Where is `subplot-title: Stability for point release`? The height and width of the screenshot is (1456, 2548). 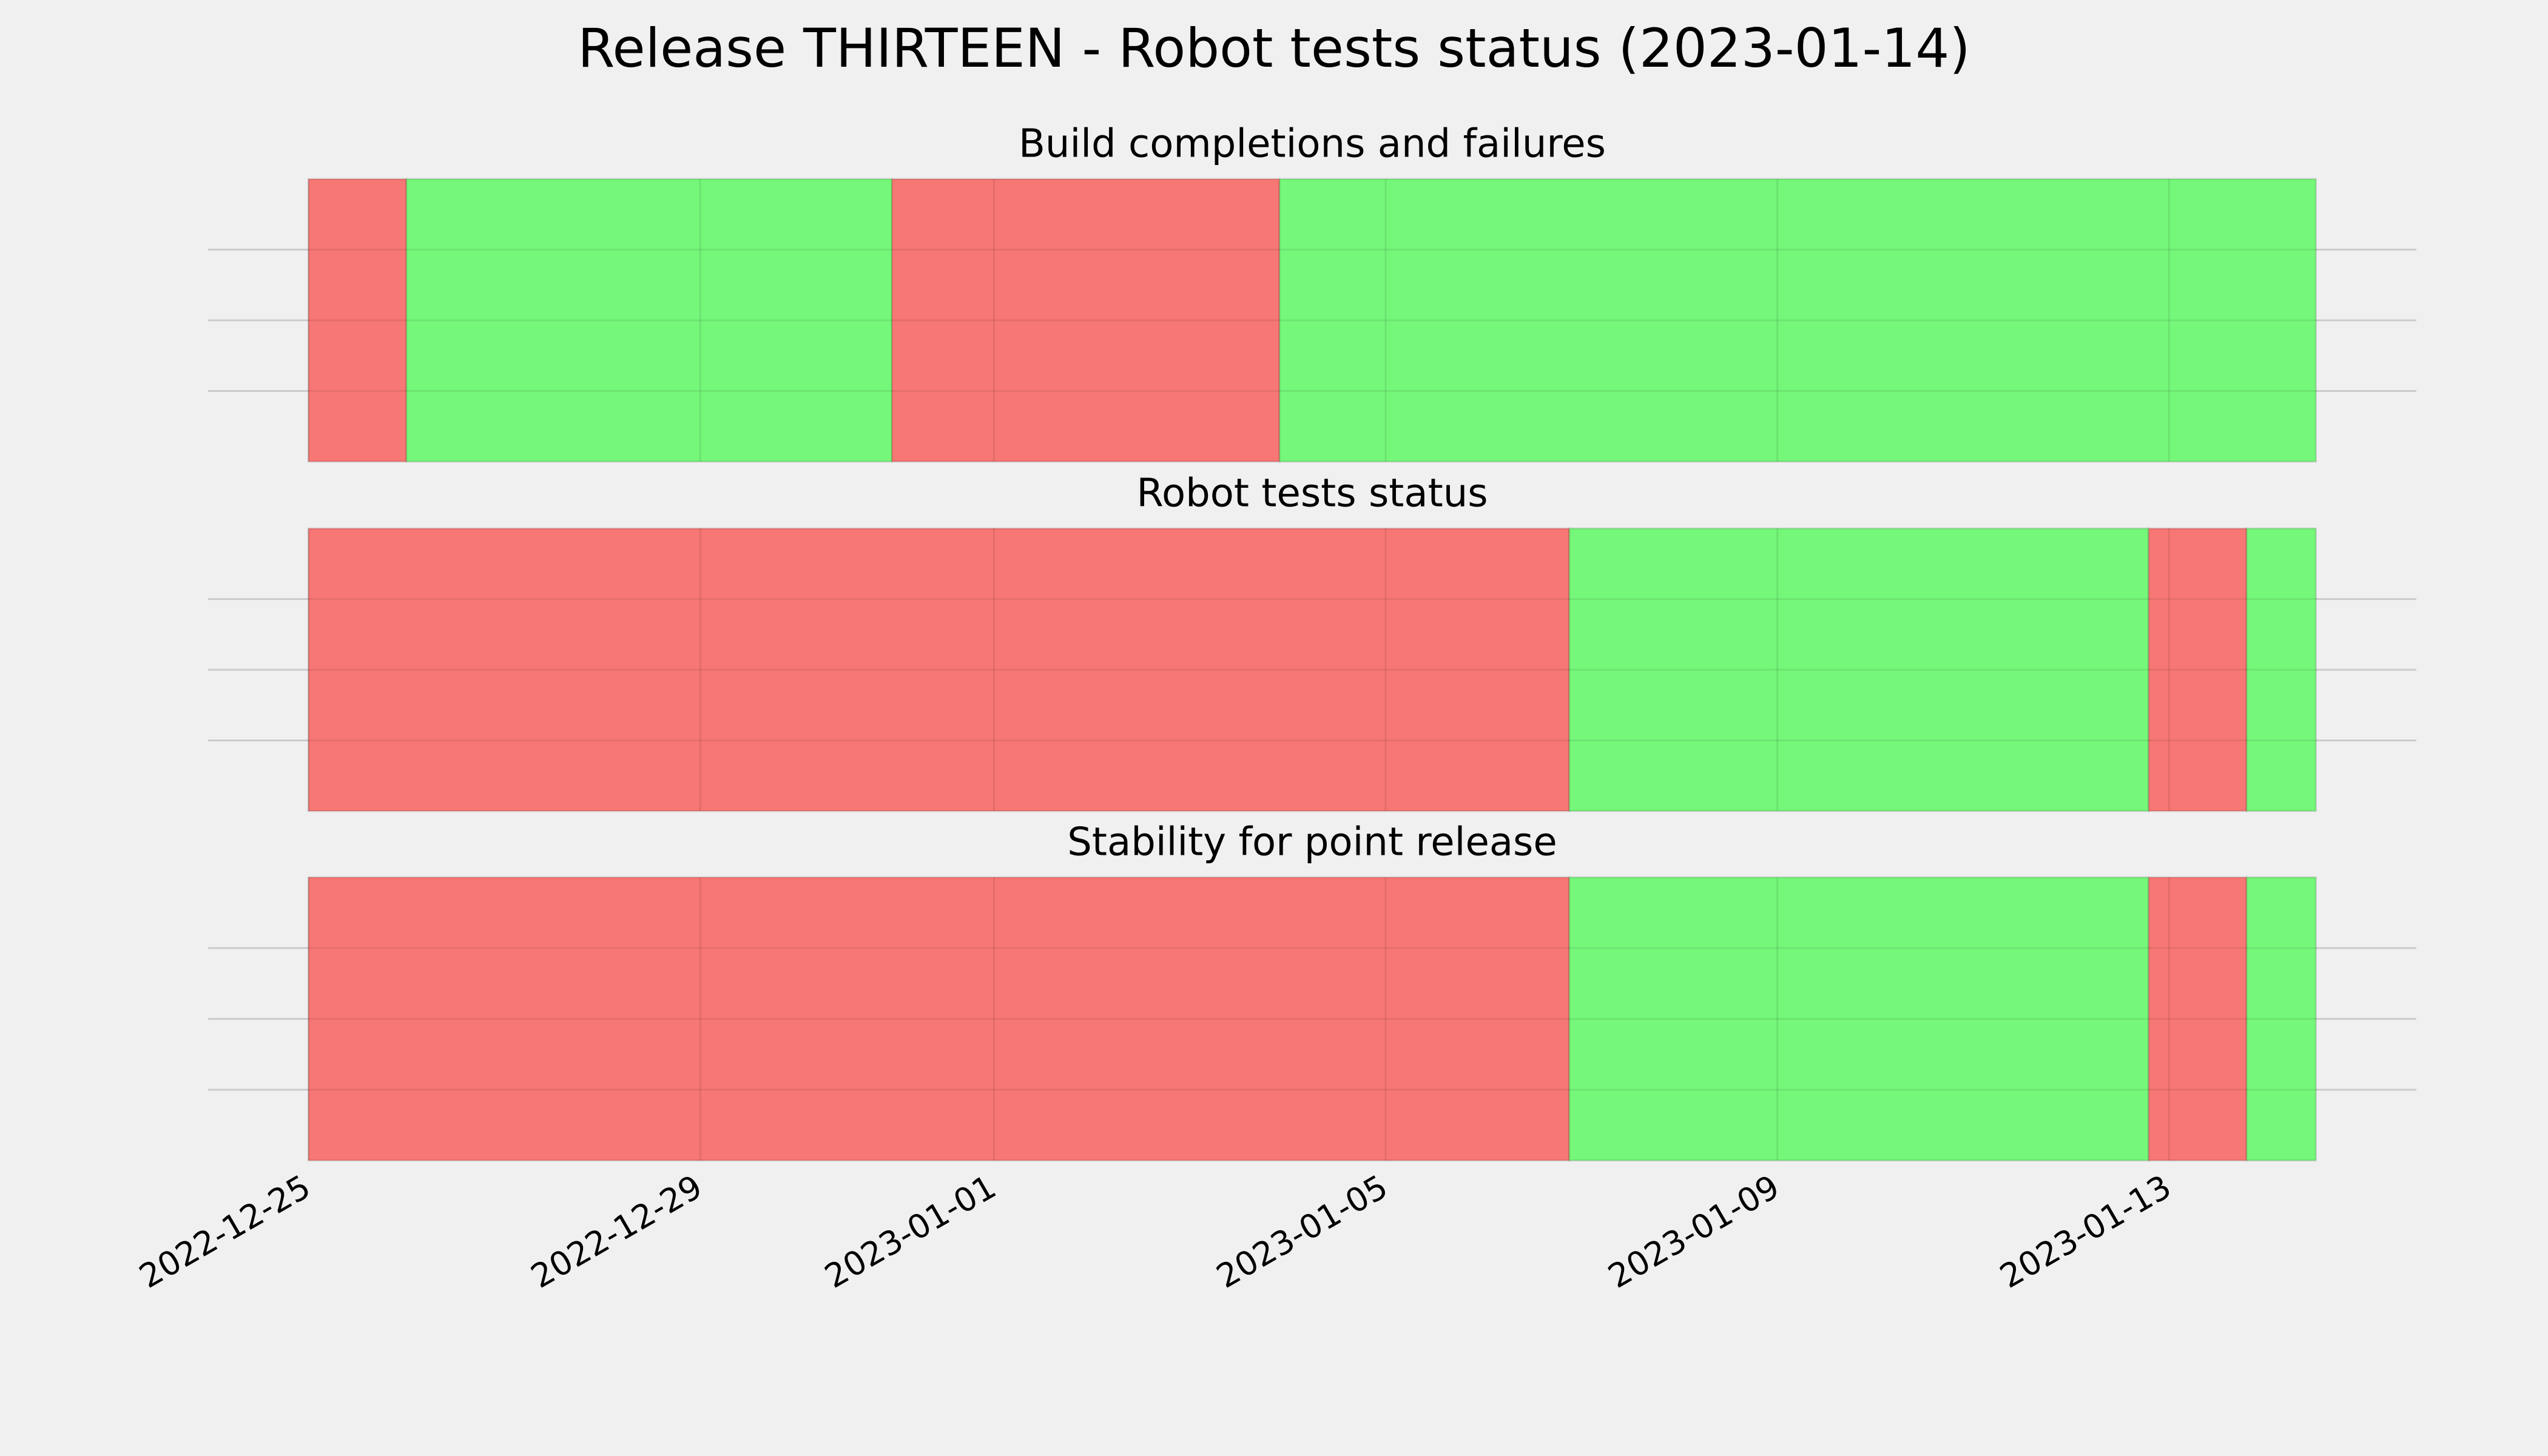 subplot-title: Stability for point release is located at coordinates (1312, 842).